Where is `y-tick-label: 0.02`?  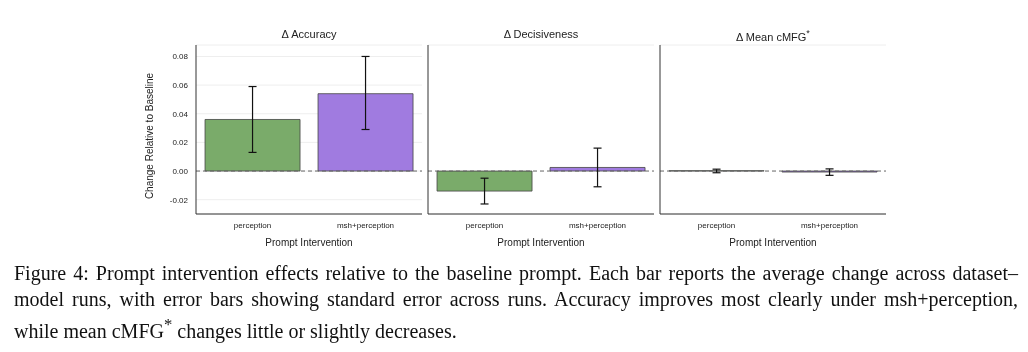
y-tick-label: 0.02 is located at coordinates (180, 143).